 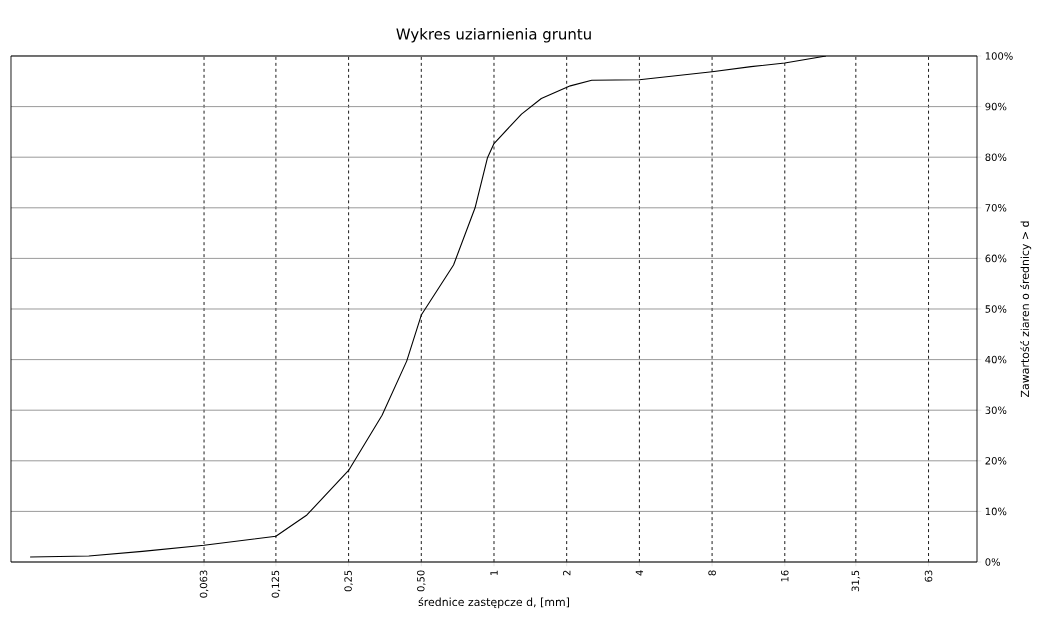 What do you see at coordinates (993, 562) in the screenshot?
I see `y-tick-label: 0%` at bounding box center [993, 562].